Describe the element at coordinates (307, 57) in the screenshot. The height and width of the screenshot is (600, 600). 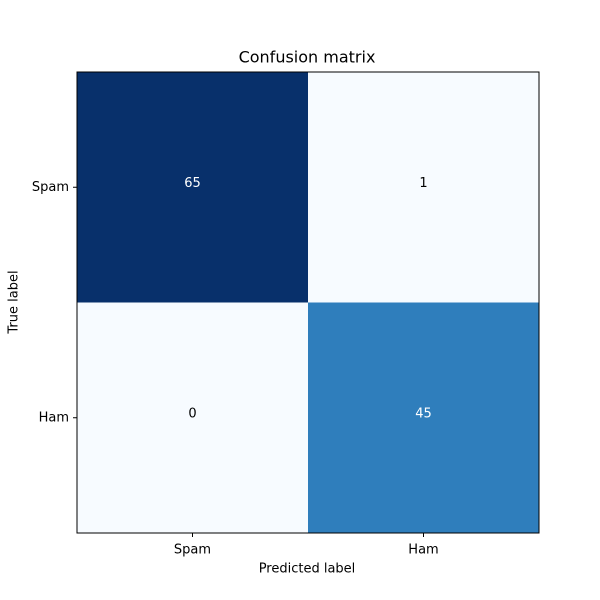
I see `chart-title: Confusion matrix` at that location.